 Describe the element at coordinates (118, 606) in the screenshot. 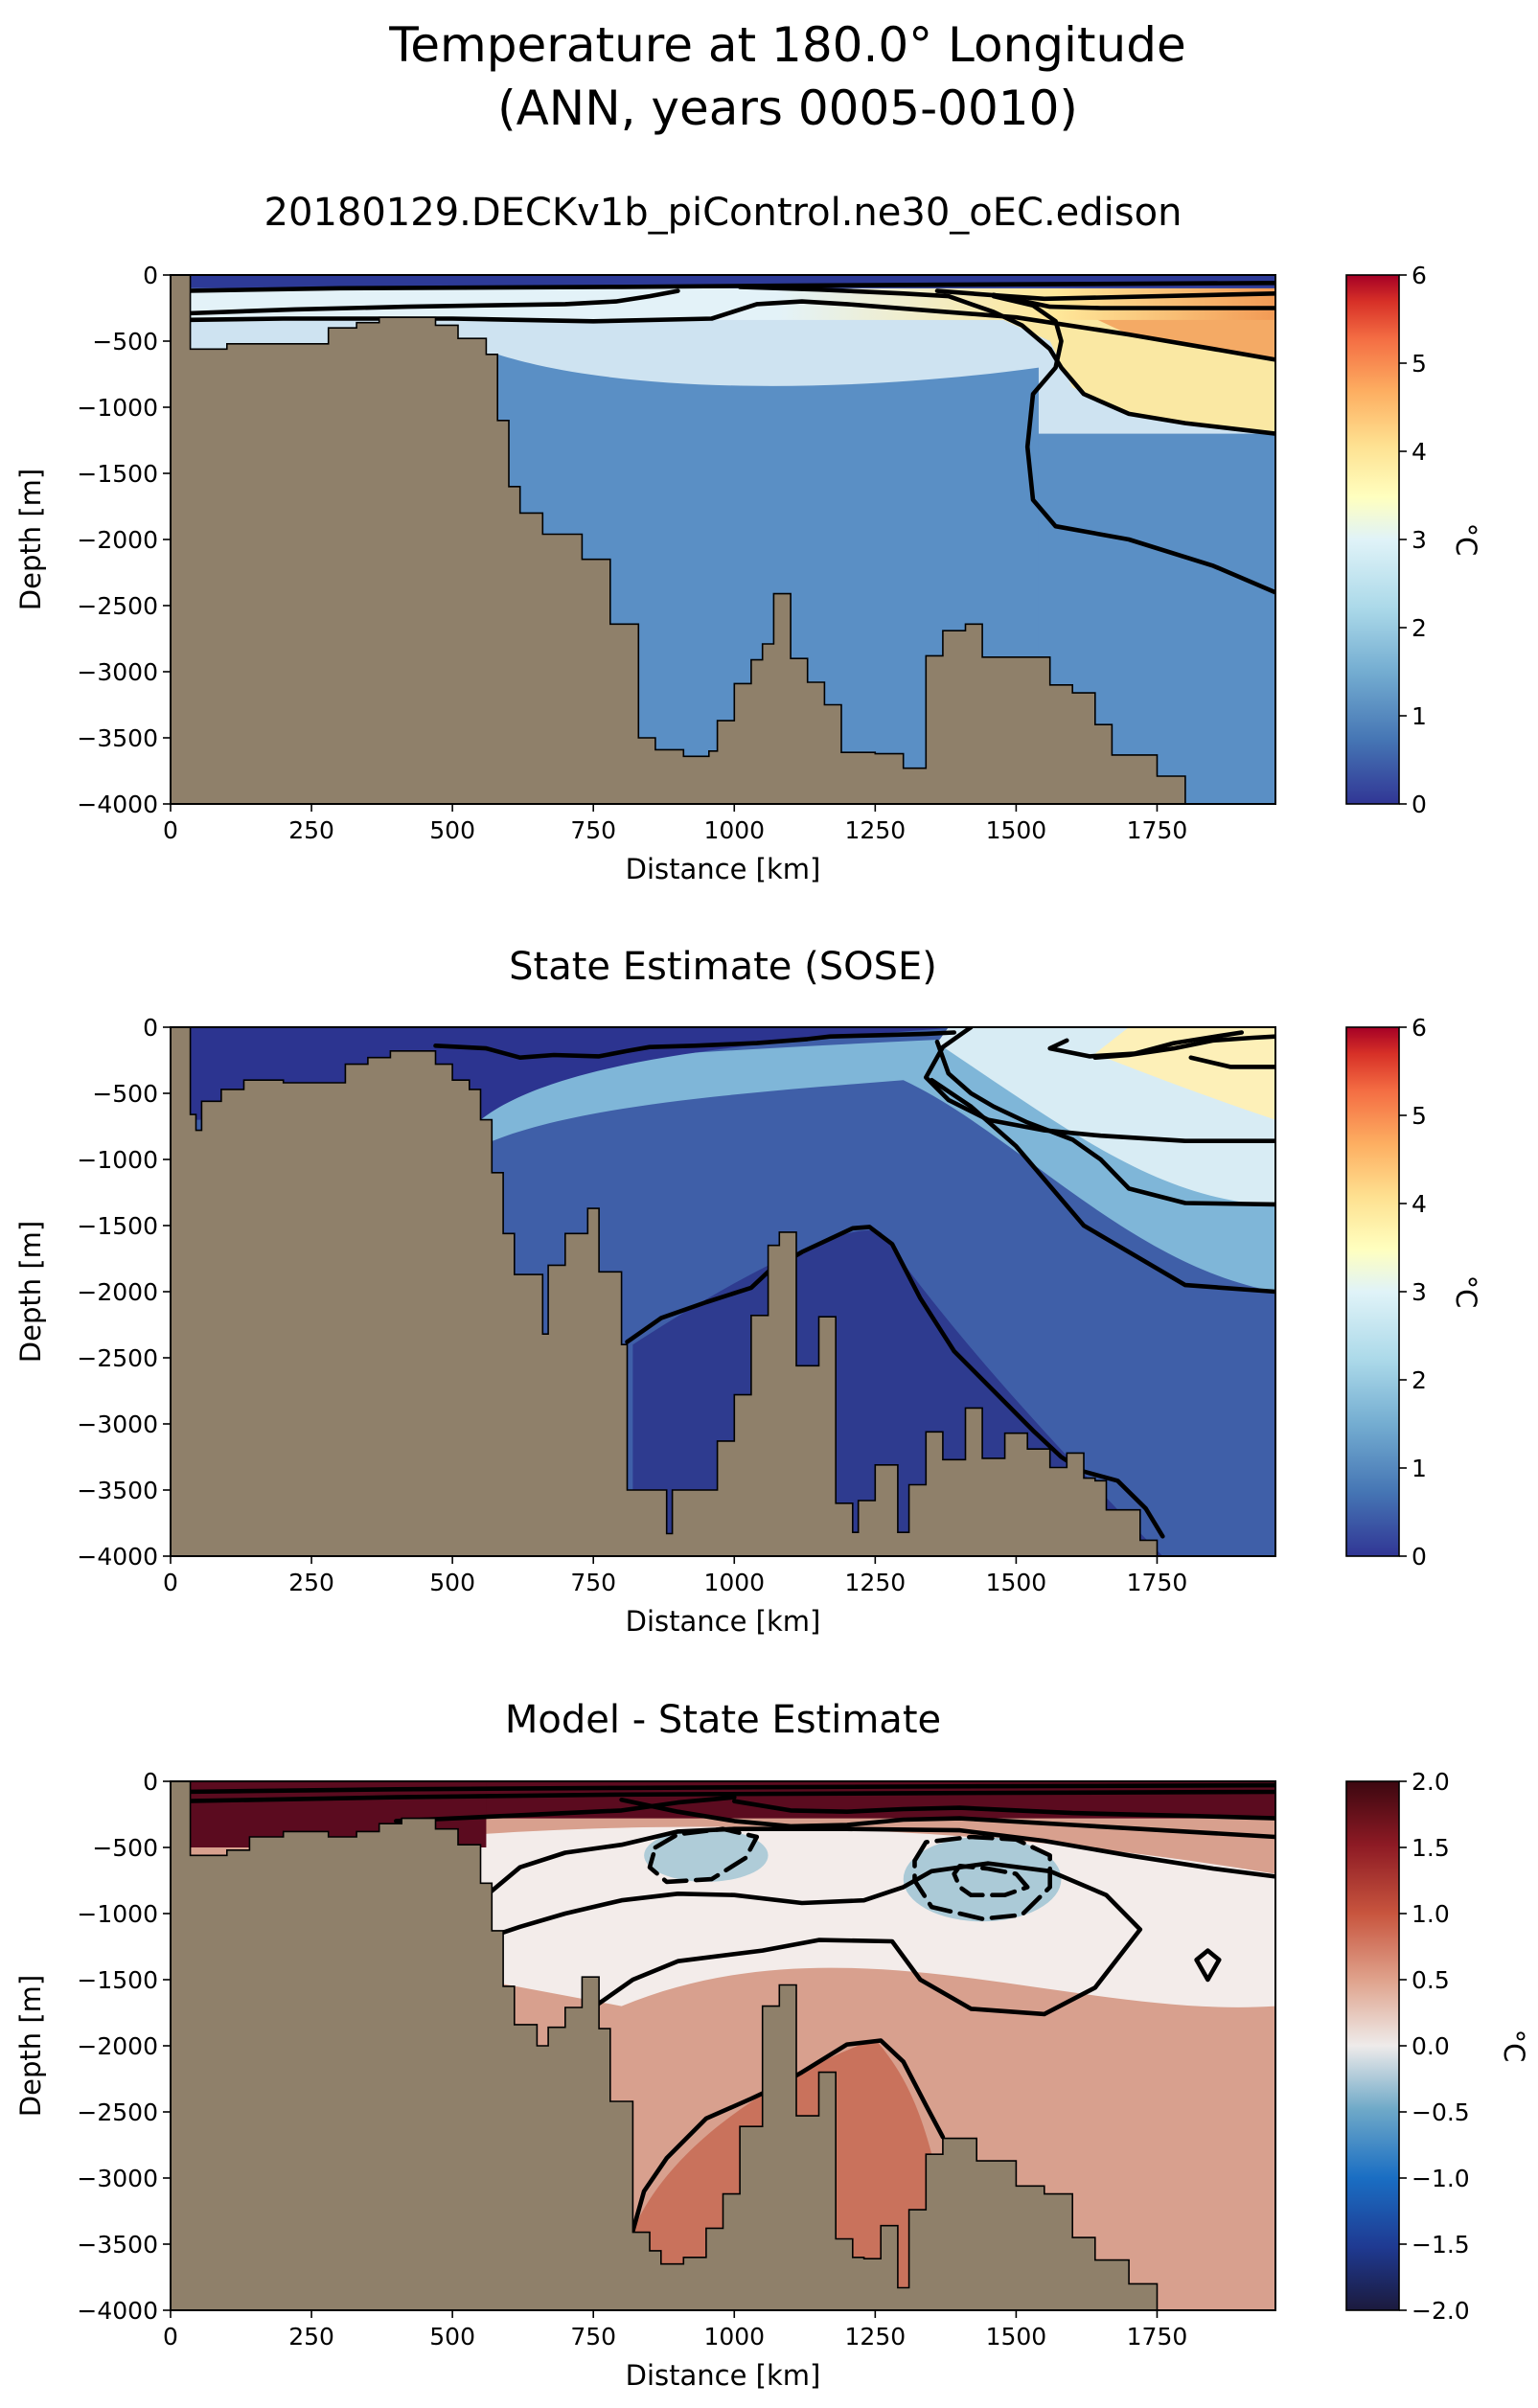

I see `y-tick-label: −2500` at that location.